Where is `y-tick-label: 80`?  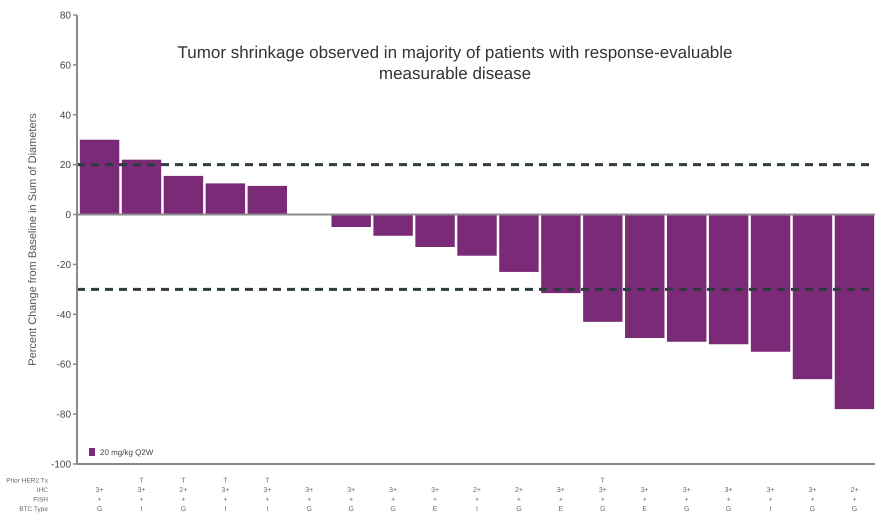 y-tick-label: 80 is located at coordinates (66, 16).